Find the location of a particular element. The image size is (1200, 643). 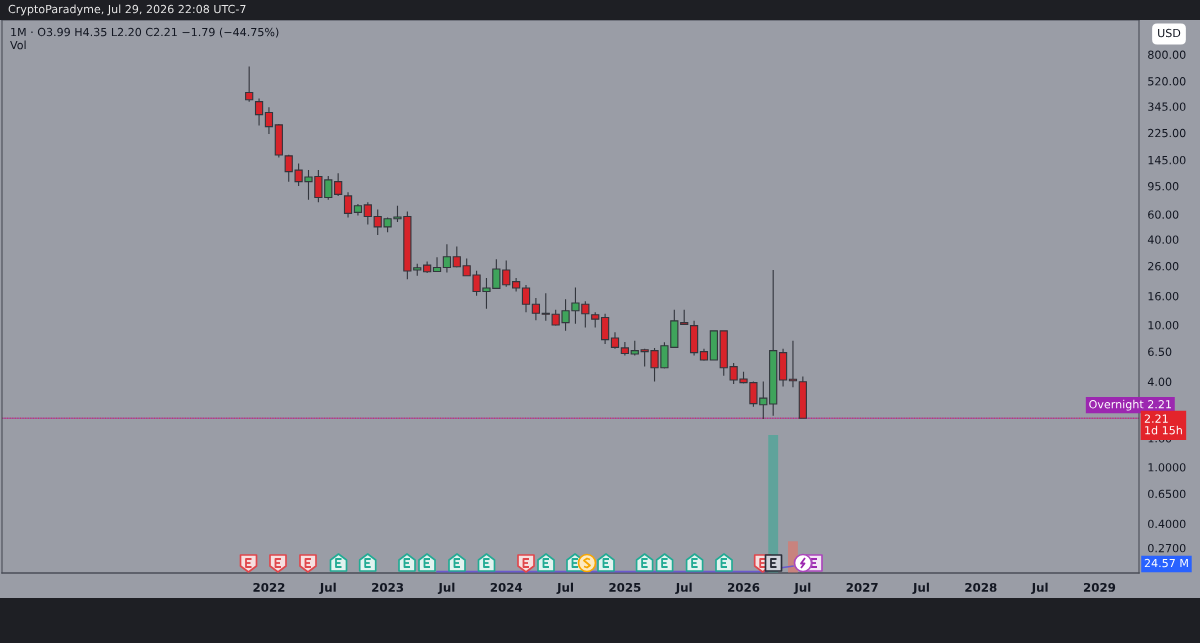

y-tick-label: 26.00 is located at coordinates (1163, 266).